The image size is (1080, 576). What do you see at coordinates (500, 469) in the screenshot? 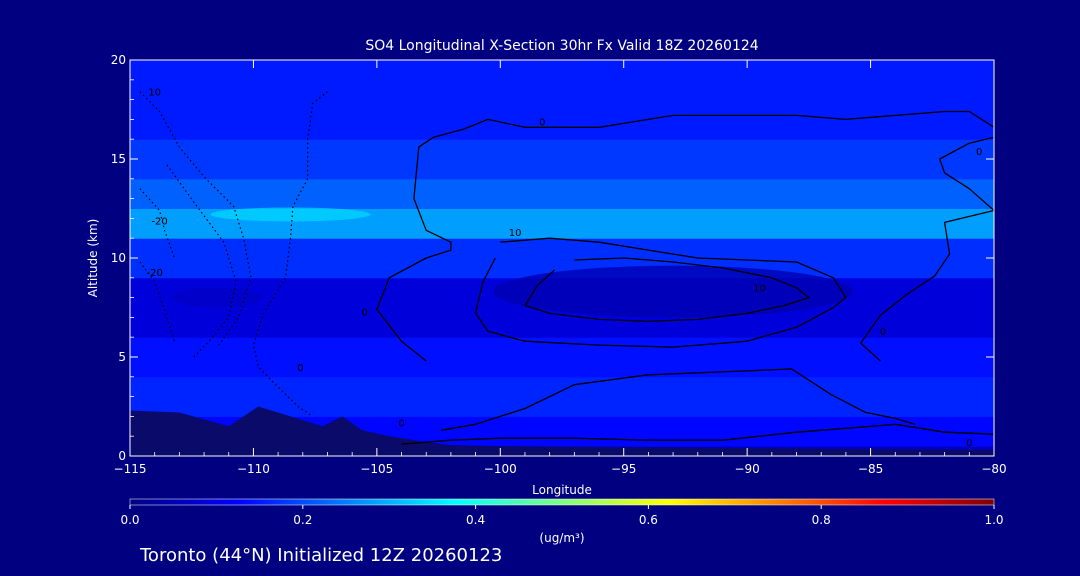
I see `x-tick-label-3: −100` at bounding box center [500, 469].